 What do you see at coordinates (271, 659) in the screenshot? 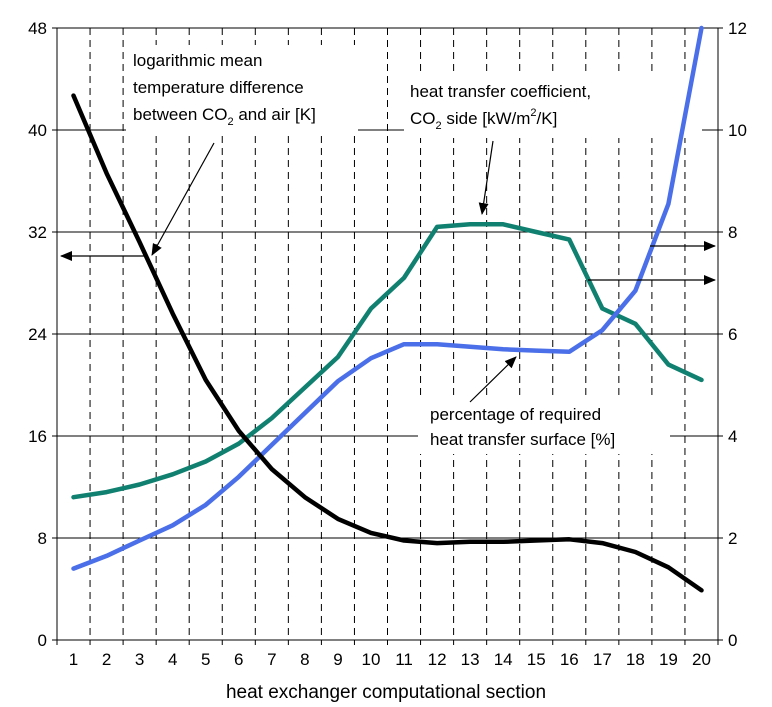
I see `x-tick-label: 7` at bounding box center [271, 659].